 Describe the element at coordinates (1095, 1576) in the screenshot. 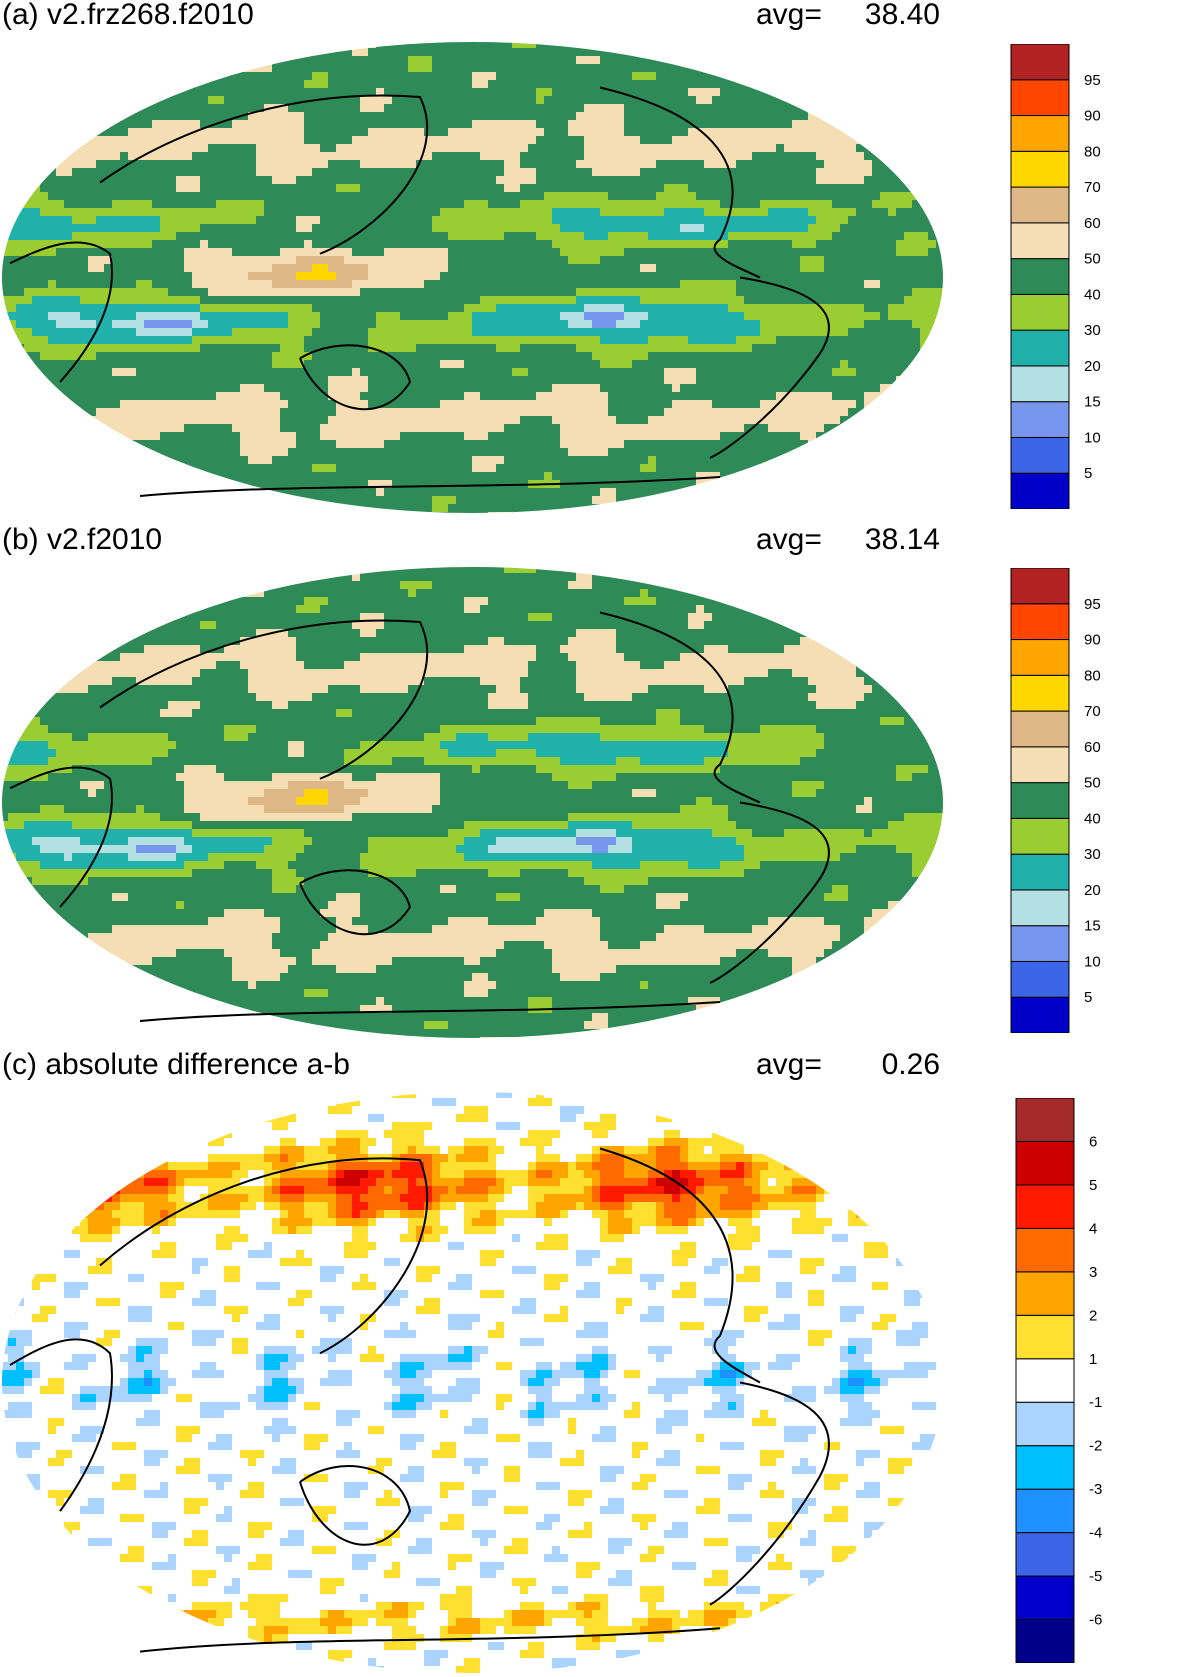

I see `colorbar-tick-label: -5` at that location.